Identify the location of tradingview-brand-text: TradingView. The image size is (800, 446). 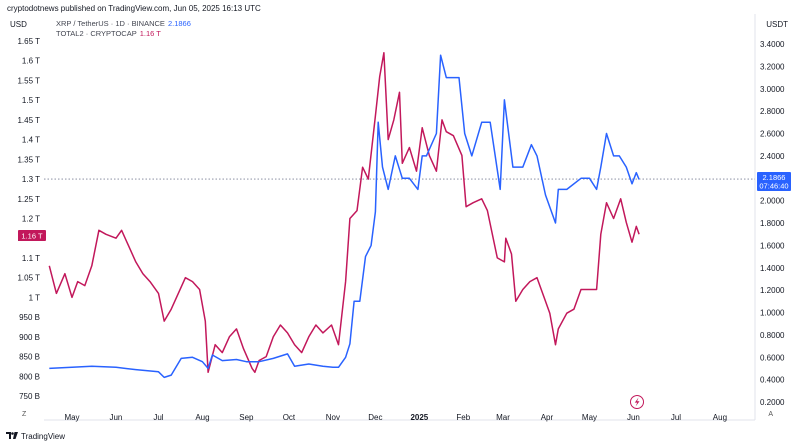
(43, 436).